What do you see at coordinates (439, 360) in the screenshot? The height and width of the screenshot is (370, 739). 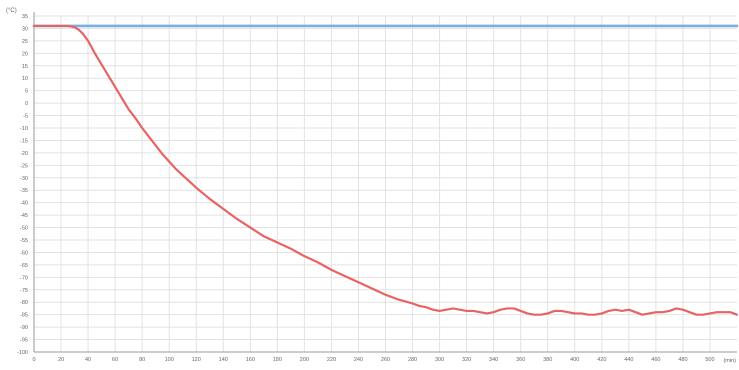 I see `x-tick-label: 300` at bounding box center [439, 360].